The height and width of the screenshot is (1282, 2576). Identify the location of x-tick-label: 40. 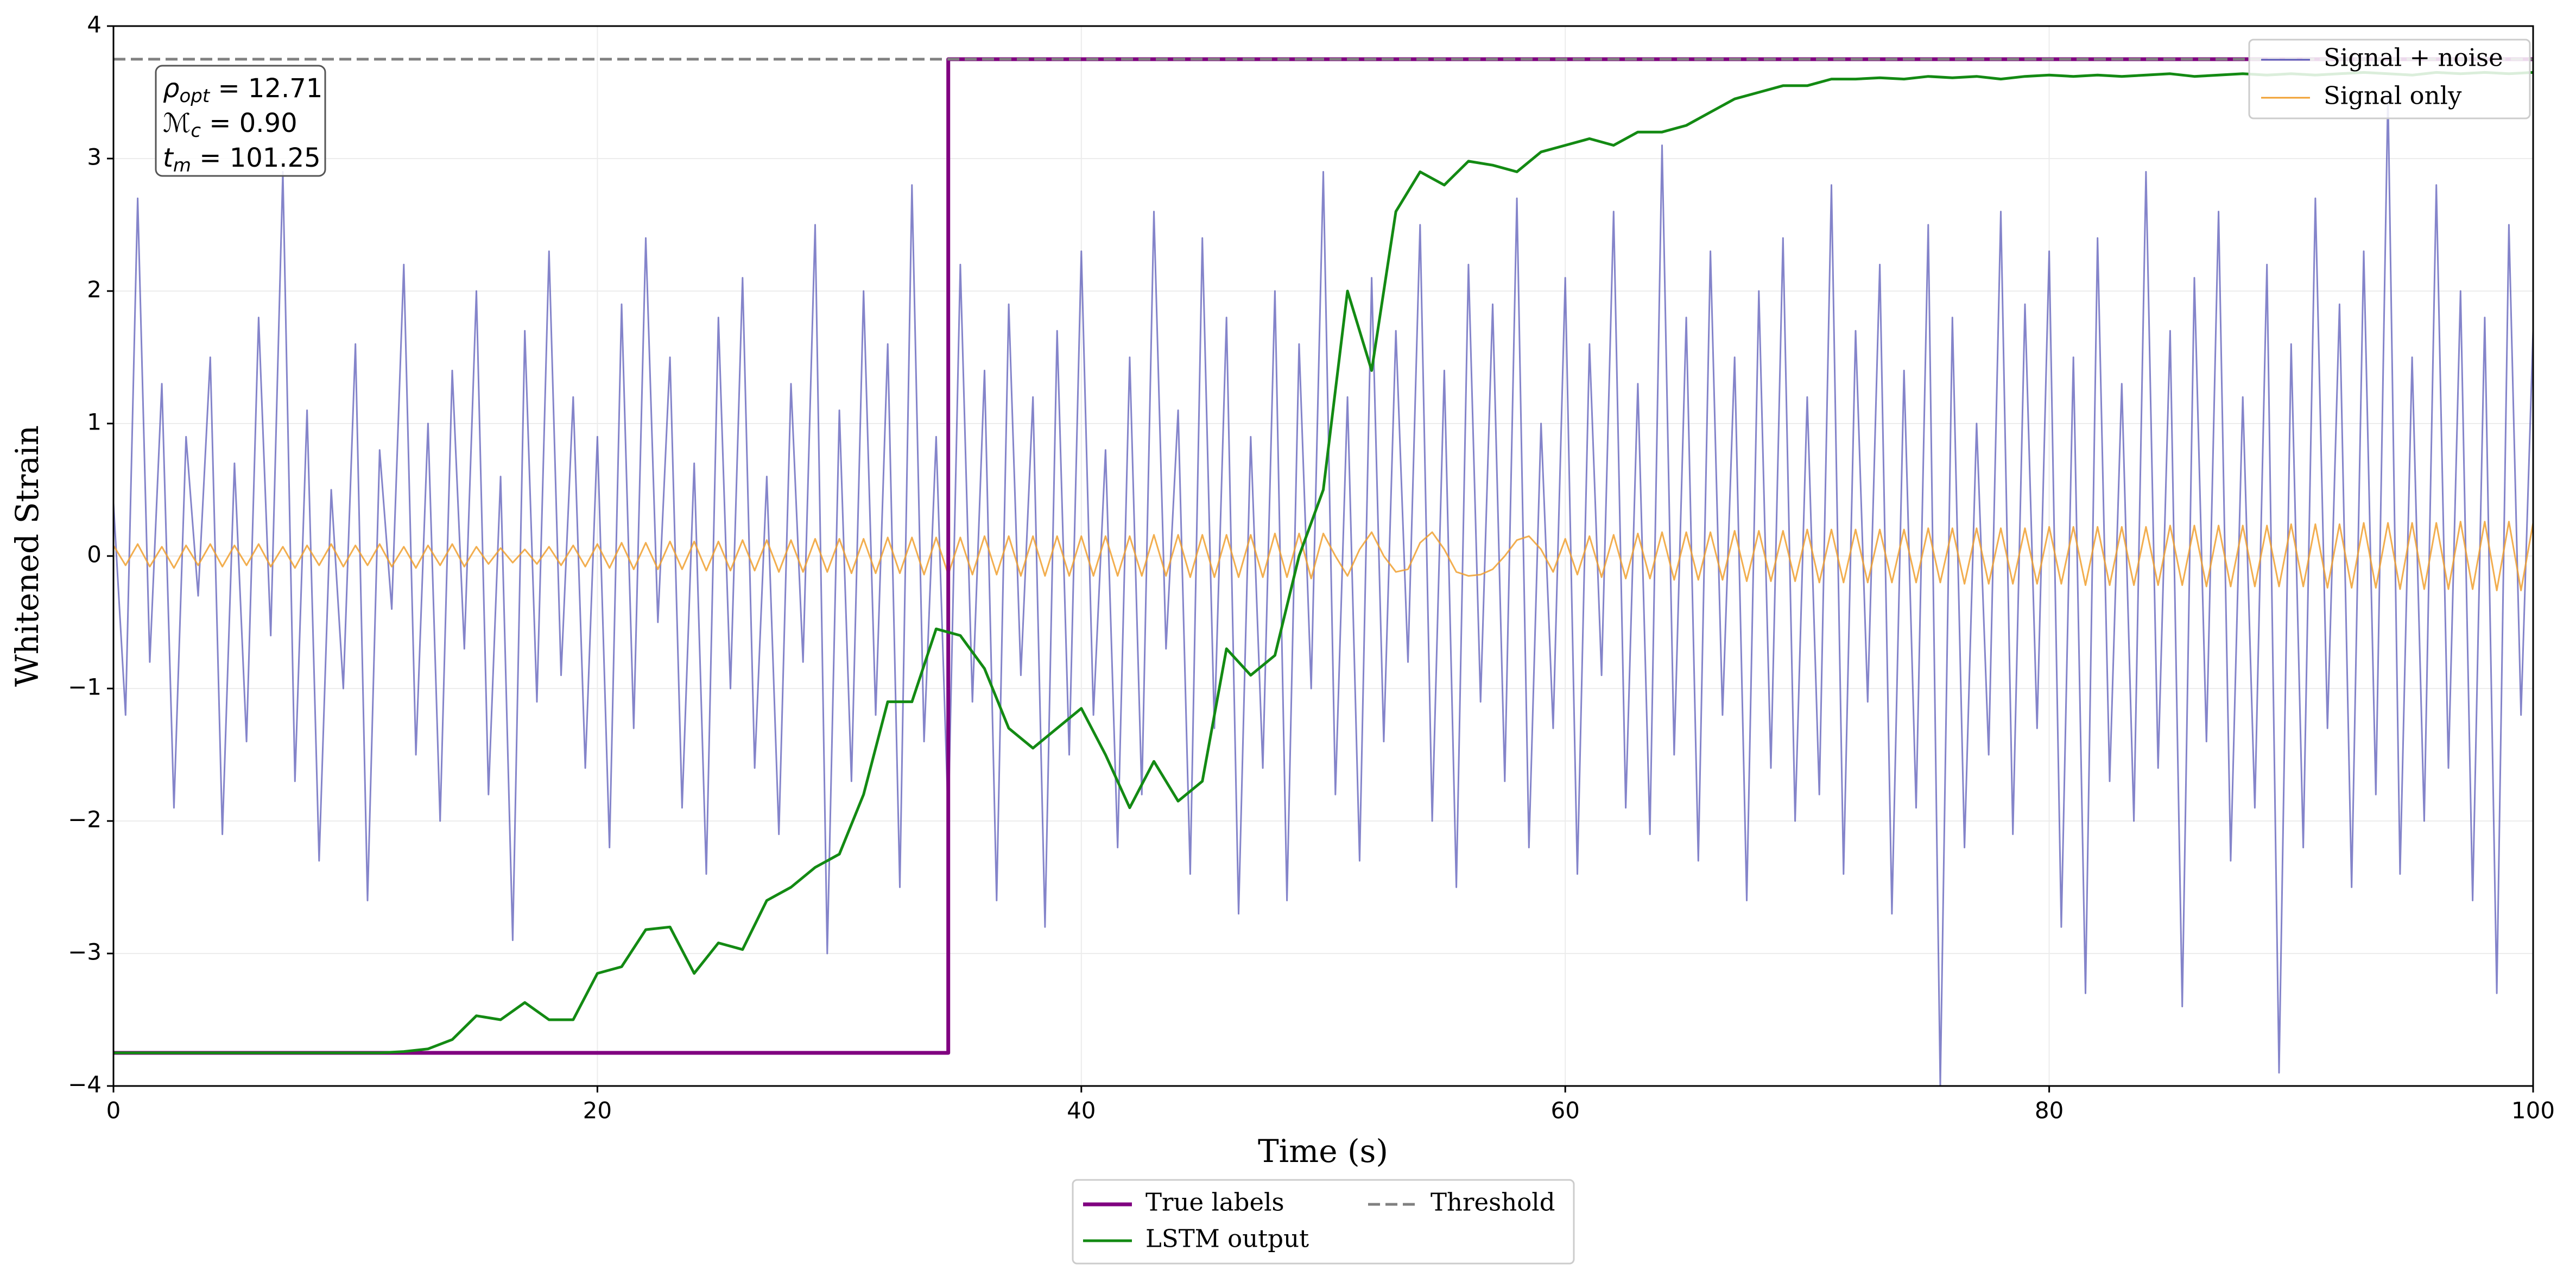
(1081, 1110).